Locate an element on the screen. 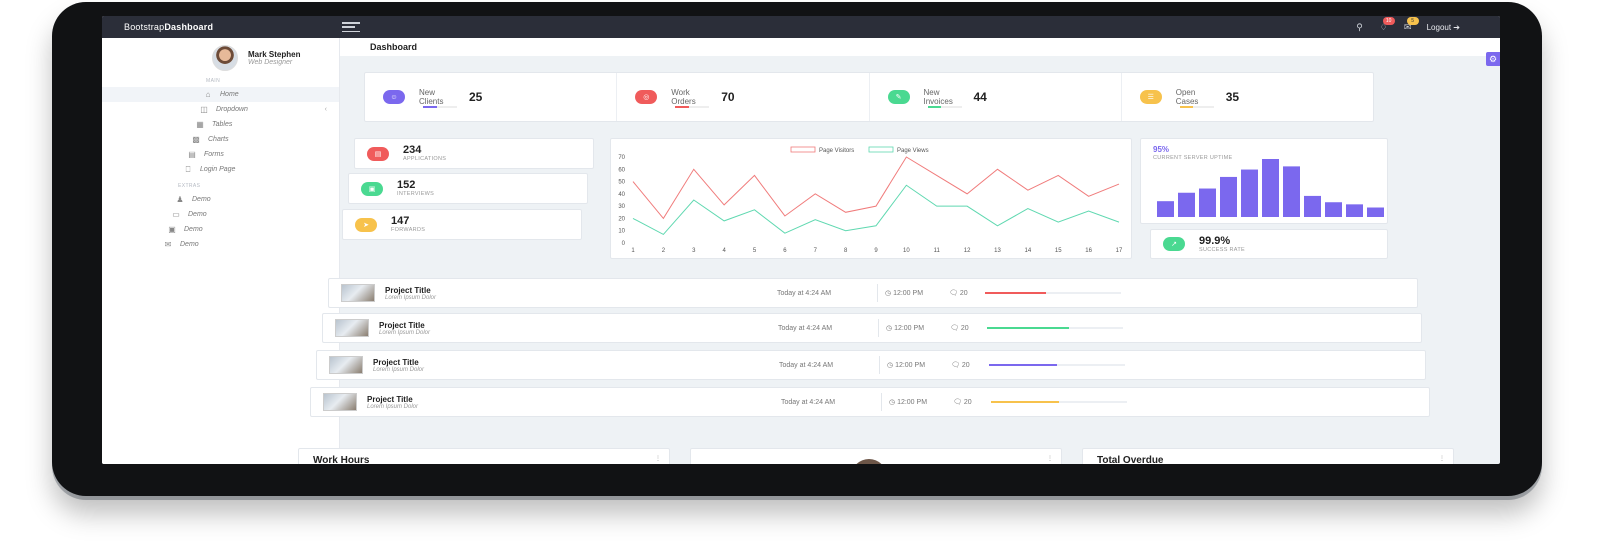  trend-icon: ↗ is located at coordinates (1174, 244).